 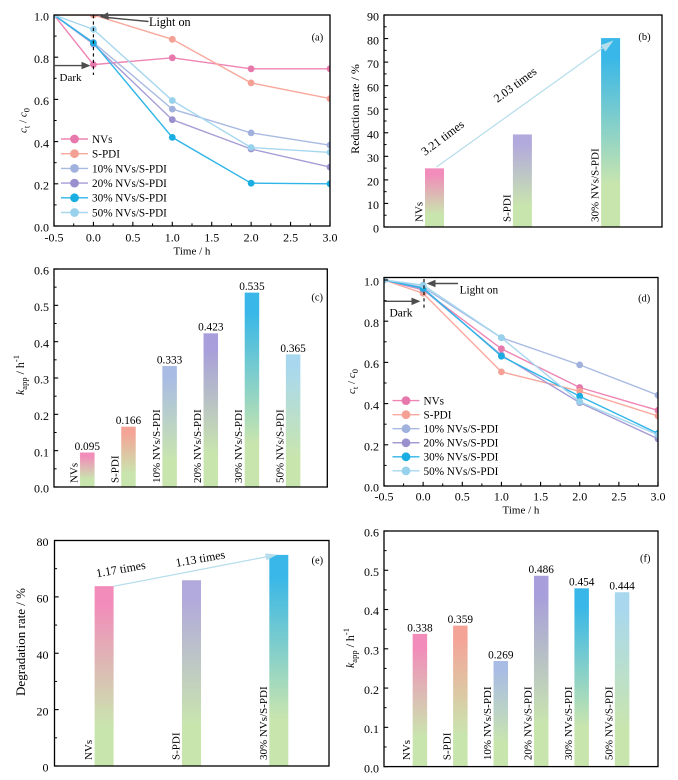 I want to click on svg-text: 0.333, so click(x=170, y=360).